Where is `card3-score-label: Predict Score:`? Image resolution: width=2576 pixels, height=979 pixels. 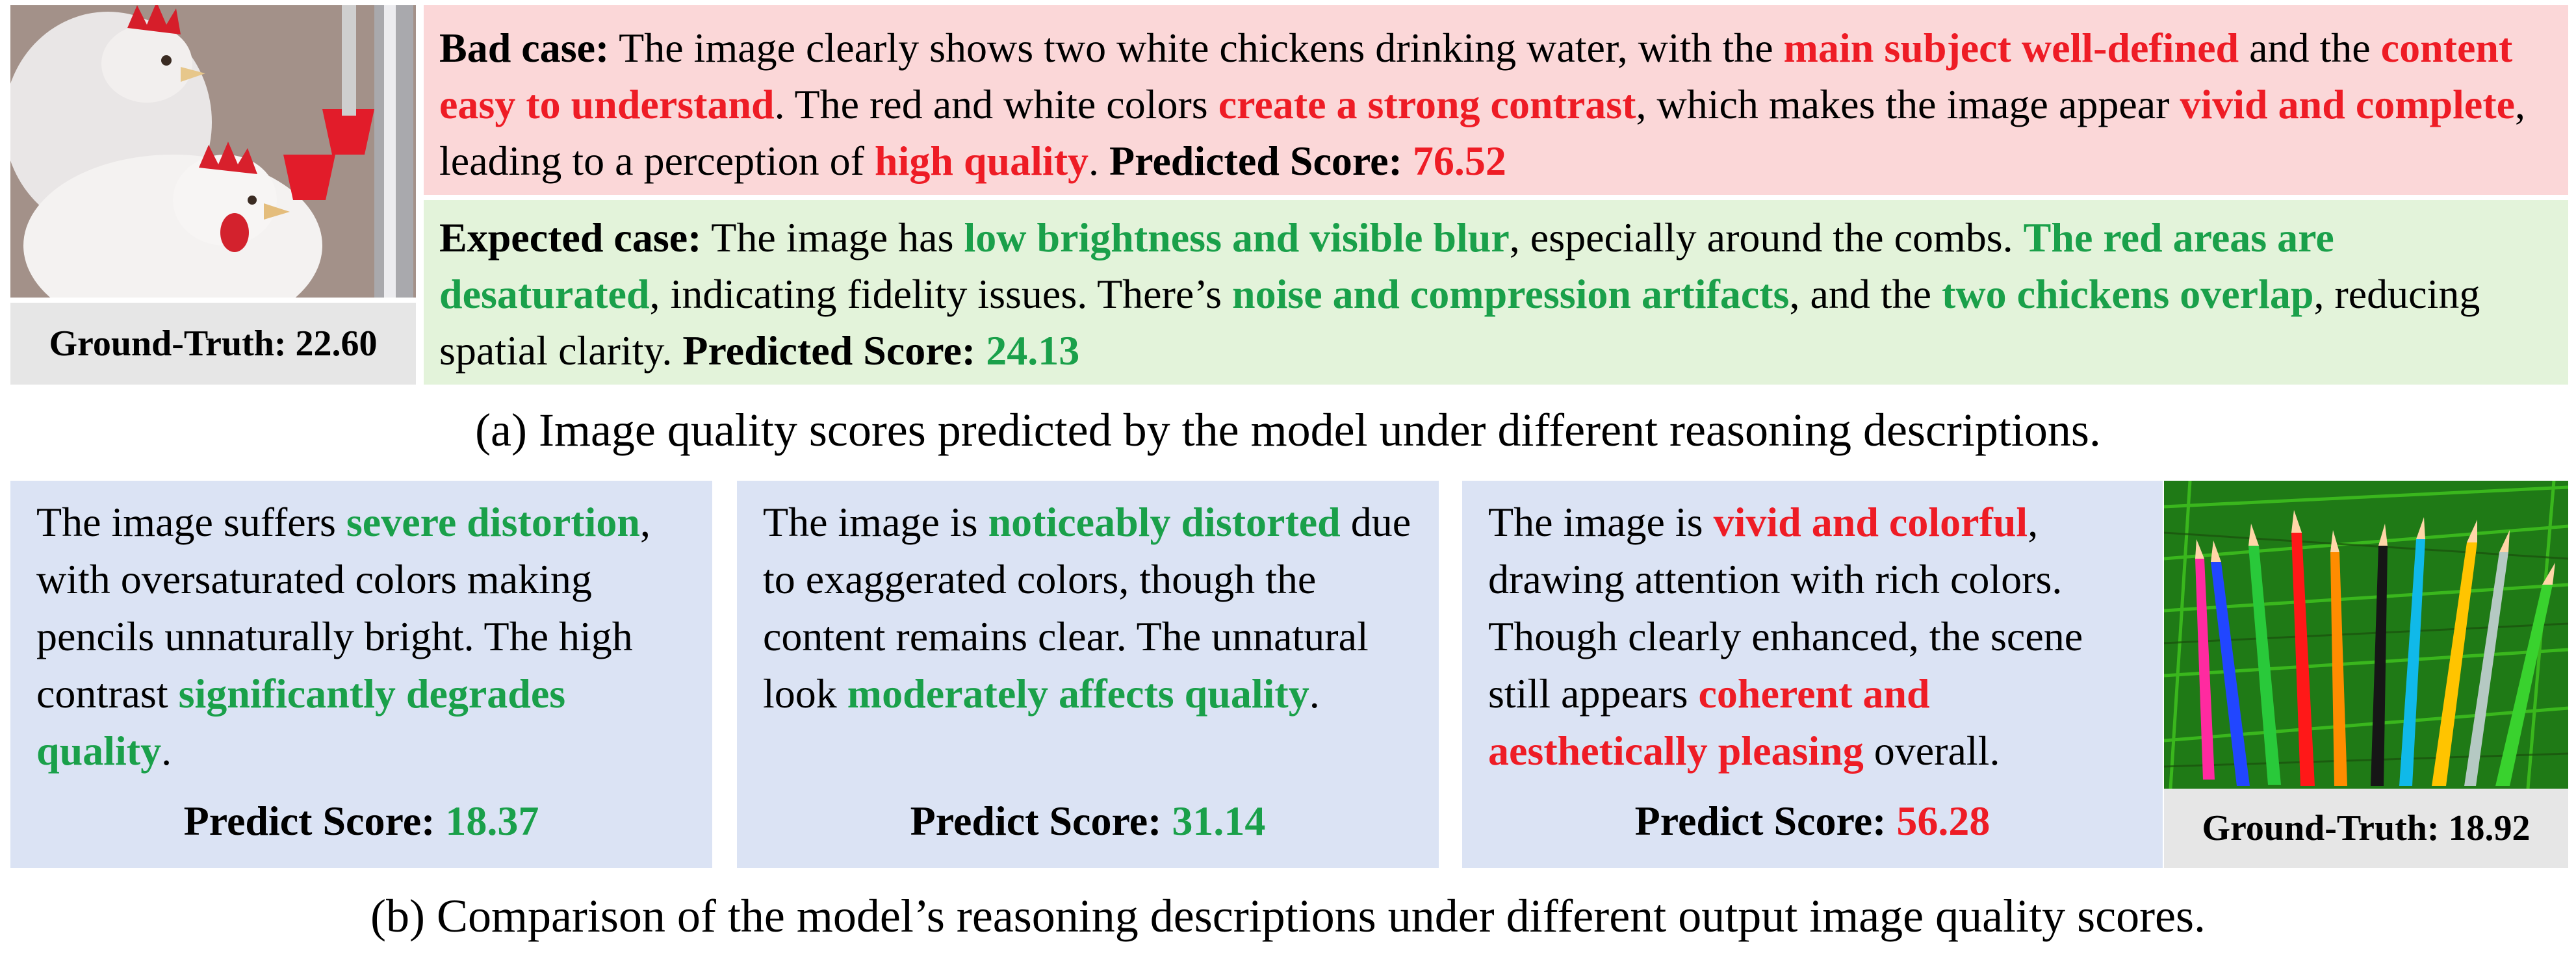 card3-score-label: Predict Score: is located at coordinates (1766, 821).